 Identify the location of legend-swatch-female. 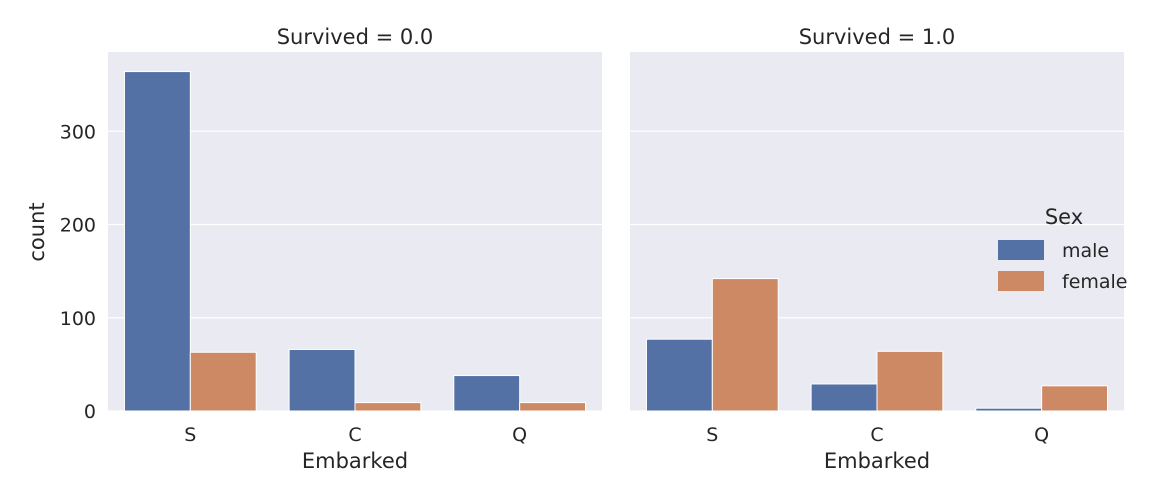
(1021, 281).